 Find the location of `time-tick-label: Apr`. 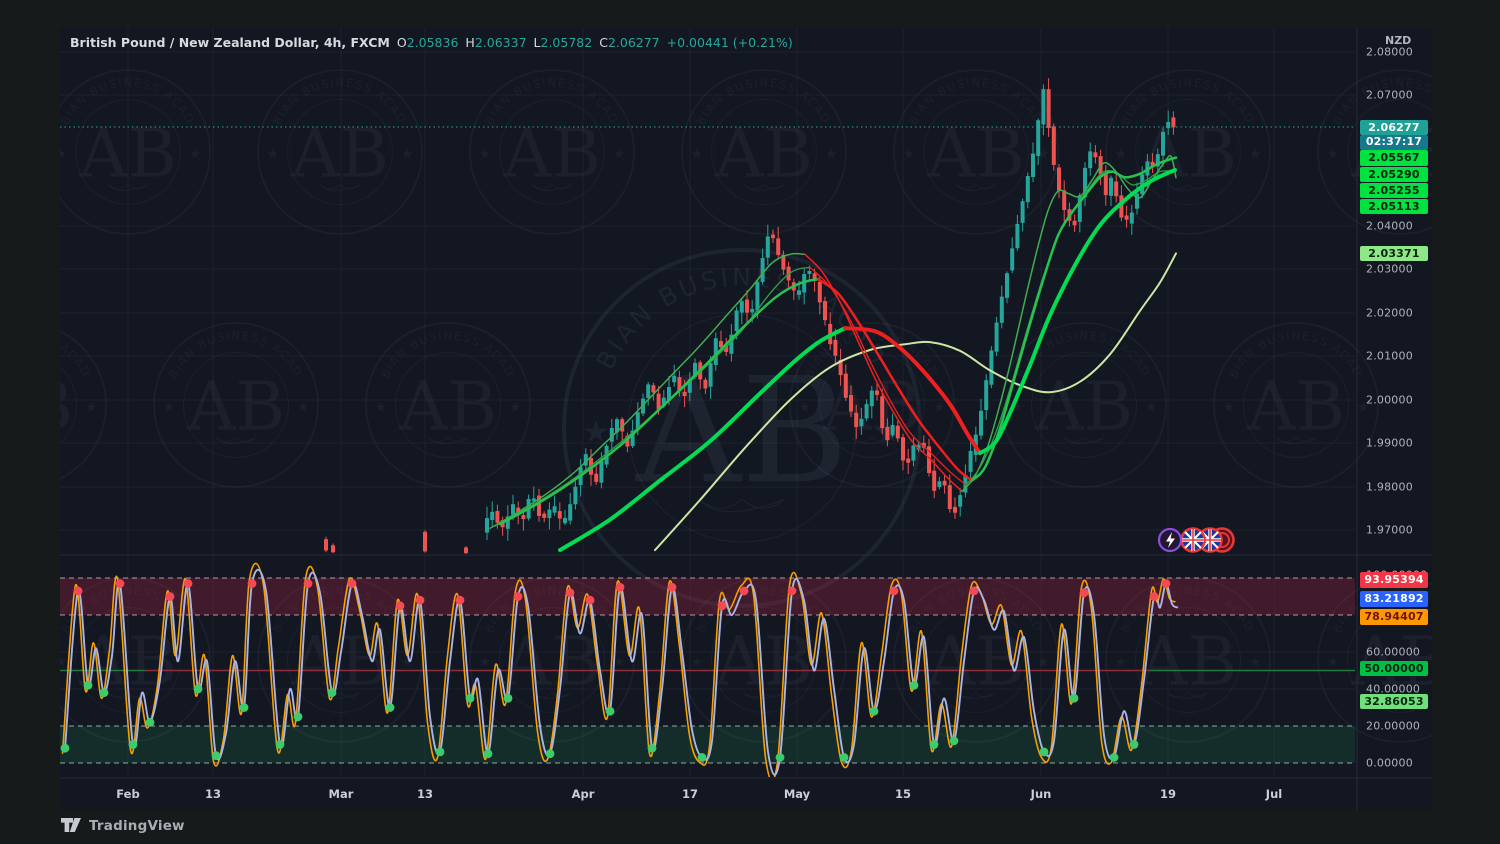

time-tick-label: Apr is located at coordinates (583, 794).